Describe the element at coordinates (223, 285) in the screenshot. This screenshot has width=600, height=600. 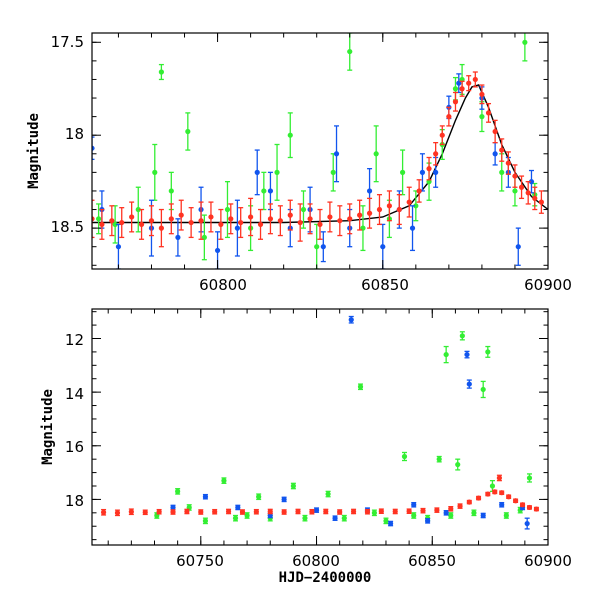
I see `top-x-tick-label: 60800` at that location.